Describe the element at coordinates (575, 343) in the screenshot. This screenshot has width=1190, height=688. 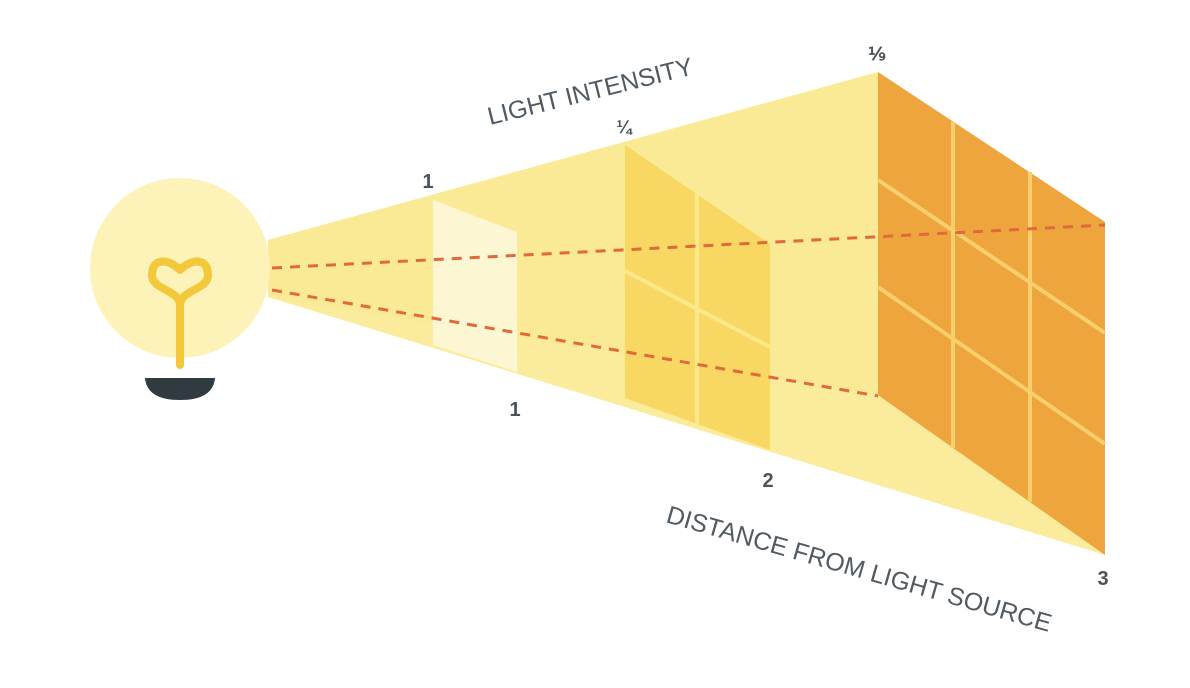
I see `dashed-line-lower` at that location.